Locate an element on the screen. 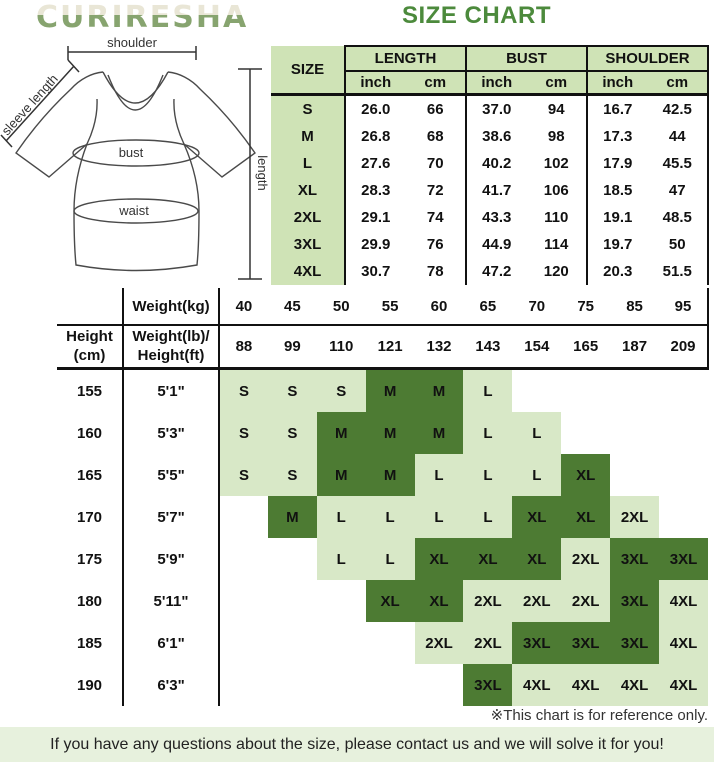 The height and width of the screenshot is (762, 714). waist-label: waist is located at coordinates (133, 210).